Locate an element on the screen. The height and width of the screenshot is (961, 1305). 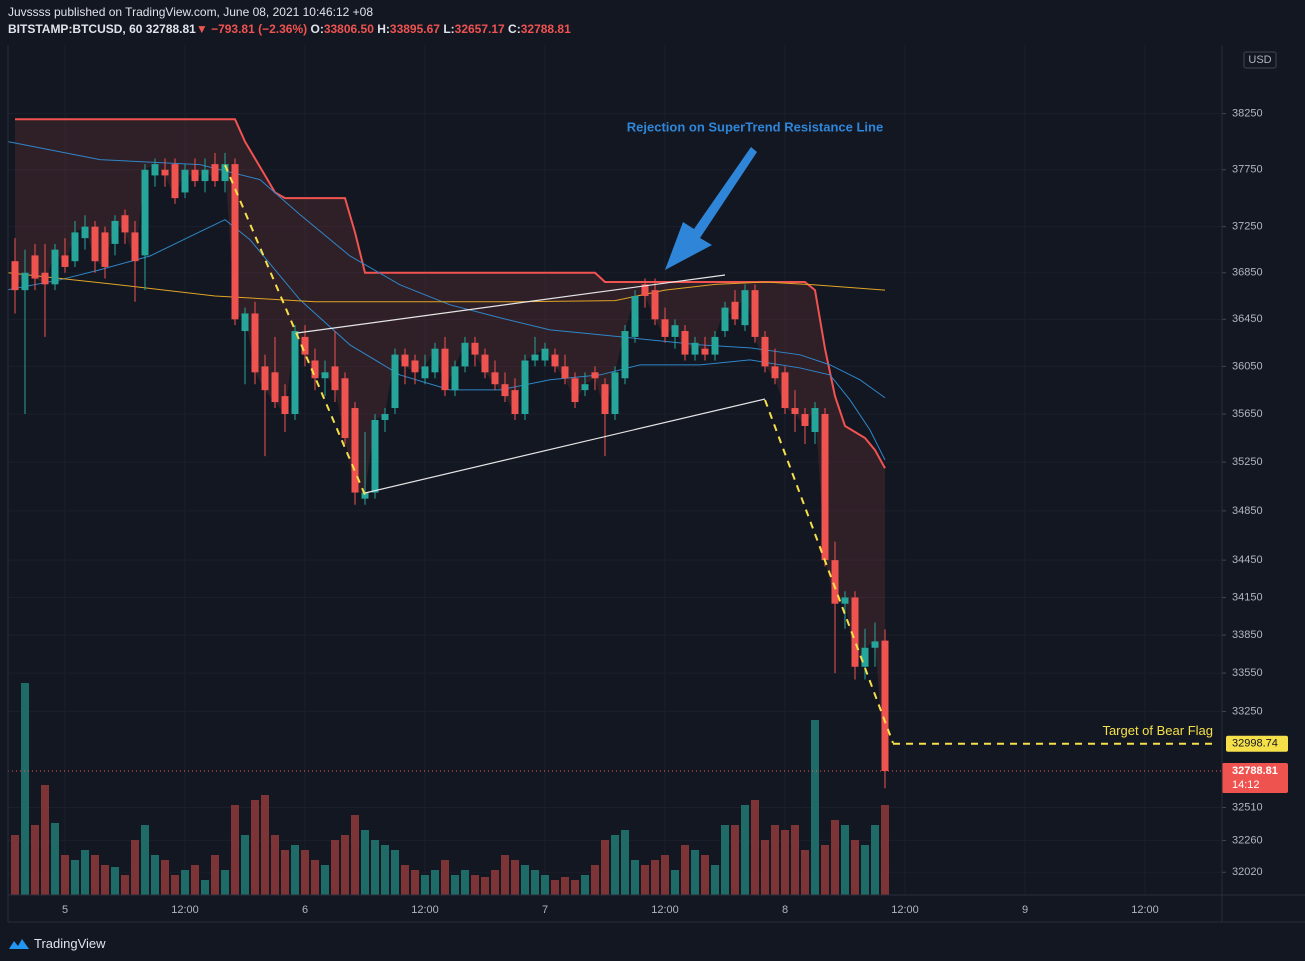
flag-upper-line is located at coordinates (511, 304).